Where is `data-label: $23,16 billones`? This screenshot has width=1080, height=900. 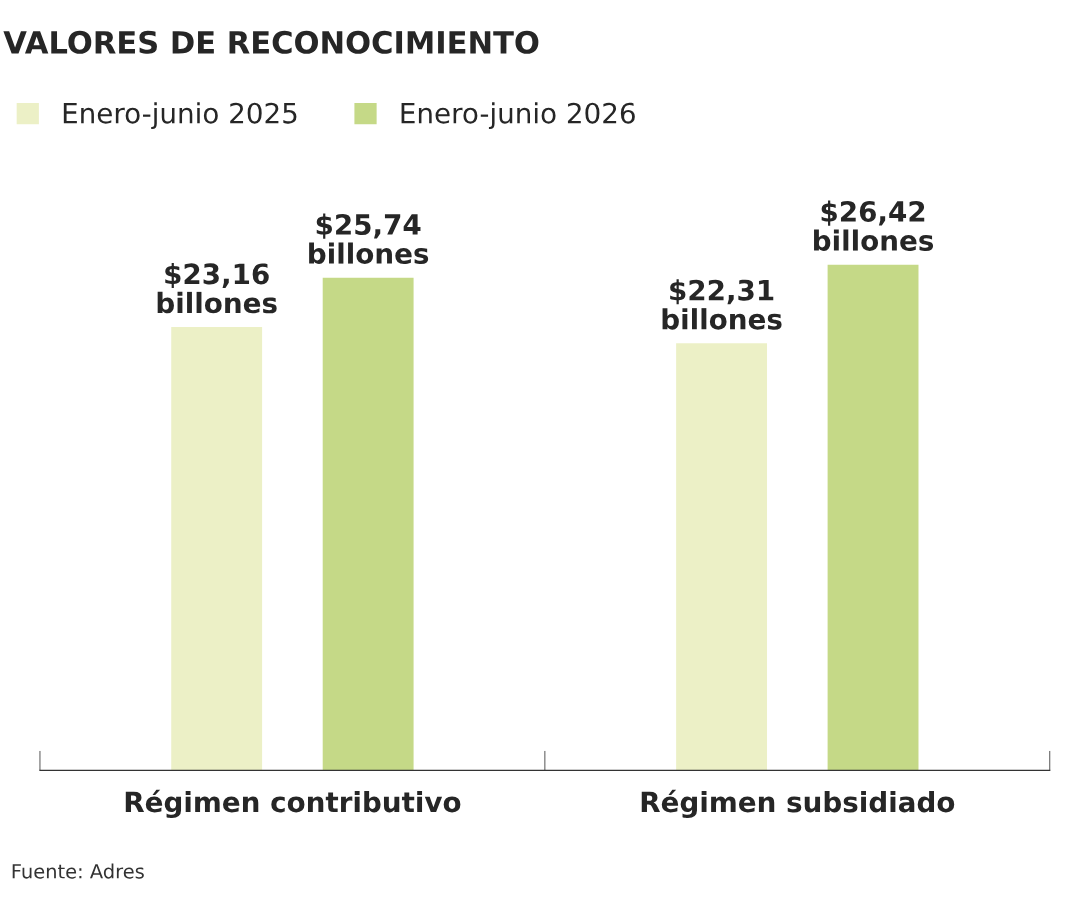
data-label: $23,16 billones is located at coordinates (217, 288).